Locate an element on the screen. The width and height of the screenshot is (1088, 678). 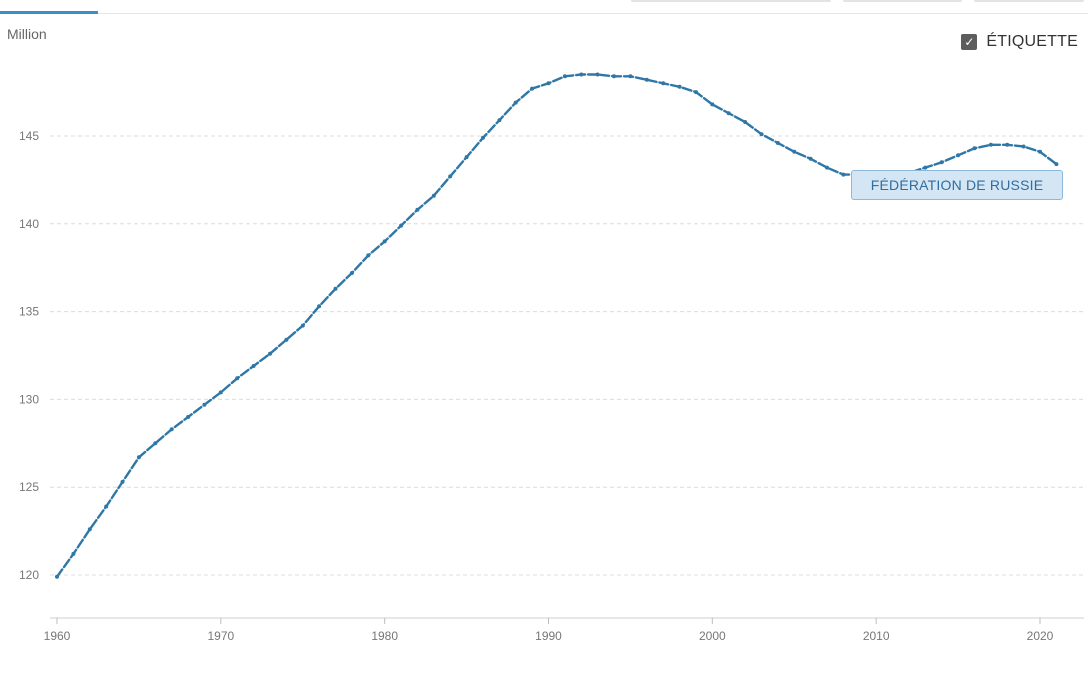
y-tick-label: 120 is located at coordinates (29, 575).